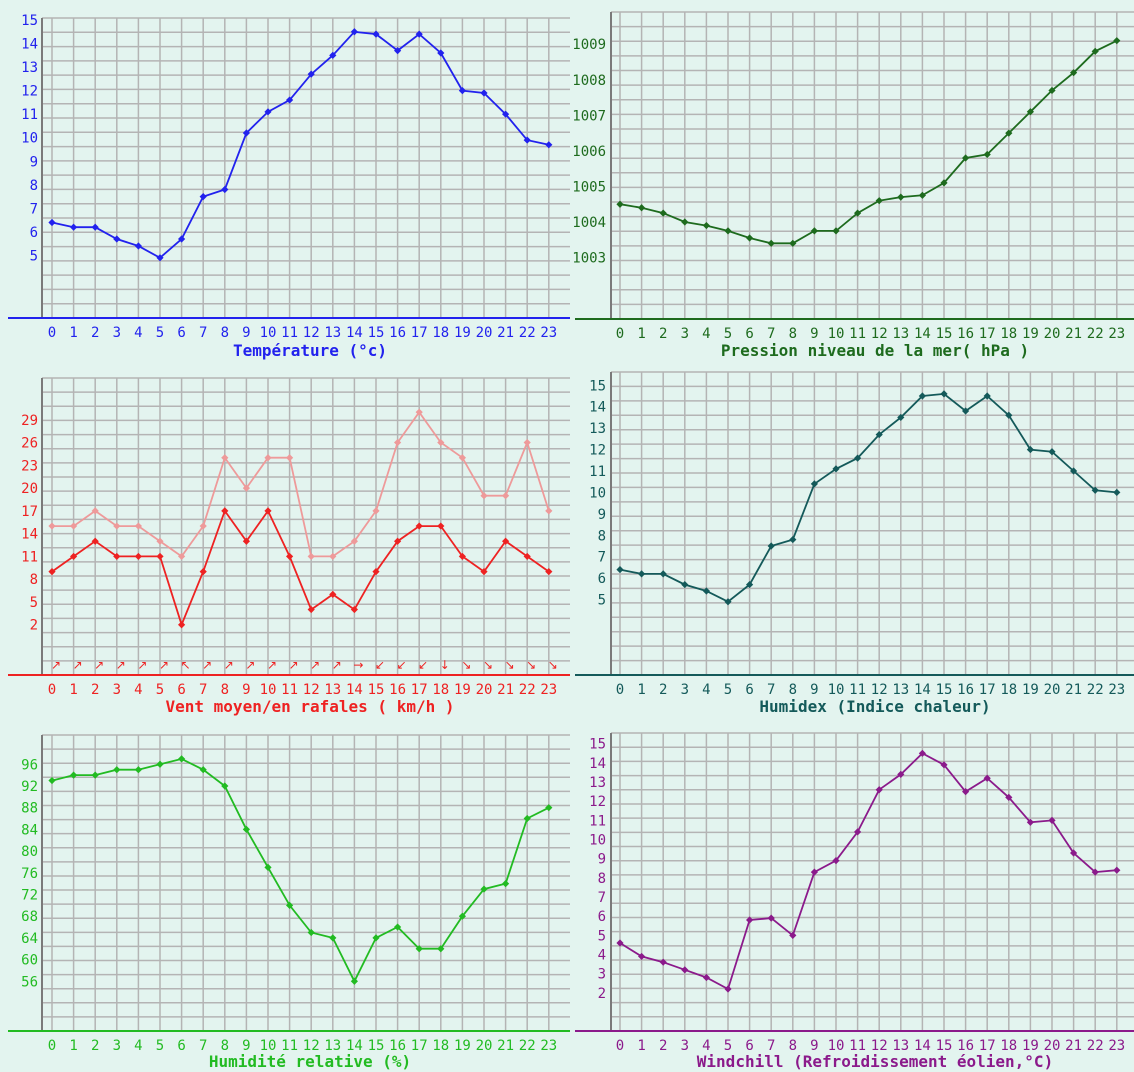 Image resolution: width=1134 pixels, height=1072 pixels. What do you see at coordinates (685, 1046) in the screenshot?
I see `x-tick-label: 3` at bounding box center [685, 1046].